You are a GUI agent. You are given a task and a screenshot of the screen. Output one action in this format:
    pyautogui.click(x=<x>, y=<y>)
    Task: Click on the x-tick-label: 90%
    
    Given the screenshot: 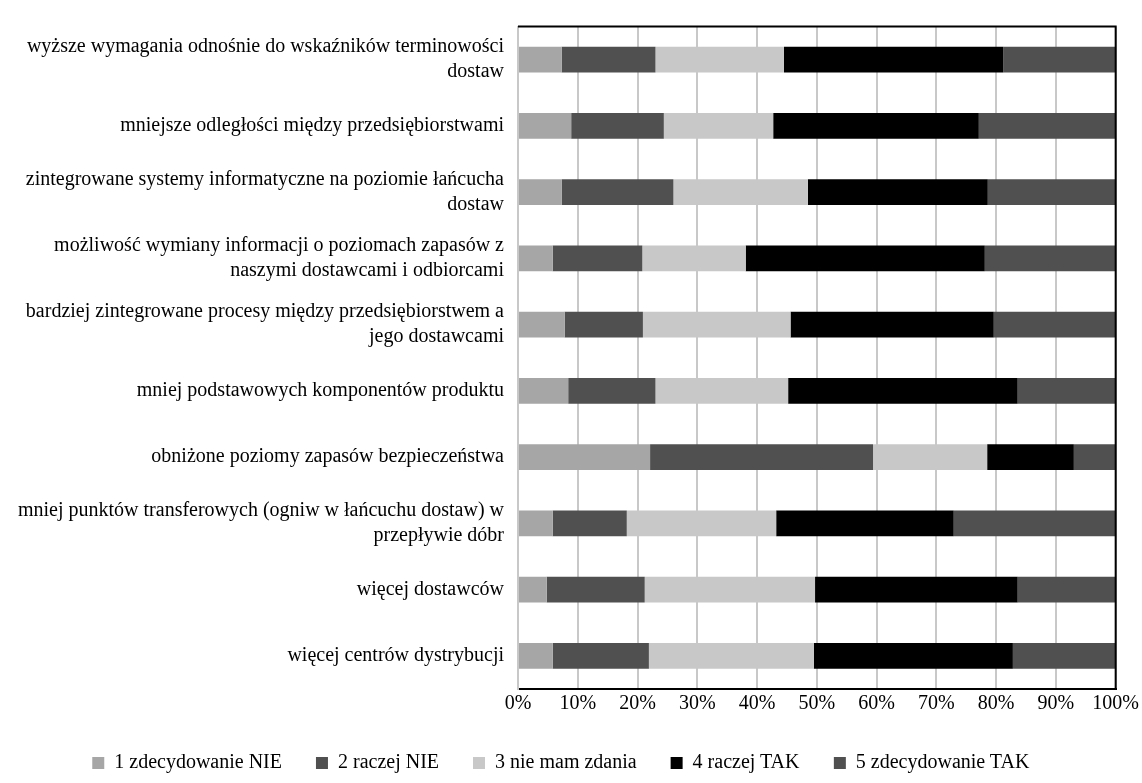 What is the action you would take?
    pyautogui.click(x=1056, y=702)
    